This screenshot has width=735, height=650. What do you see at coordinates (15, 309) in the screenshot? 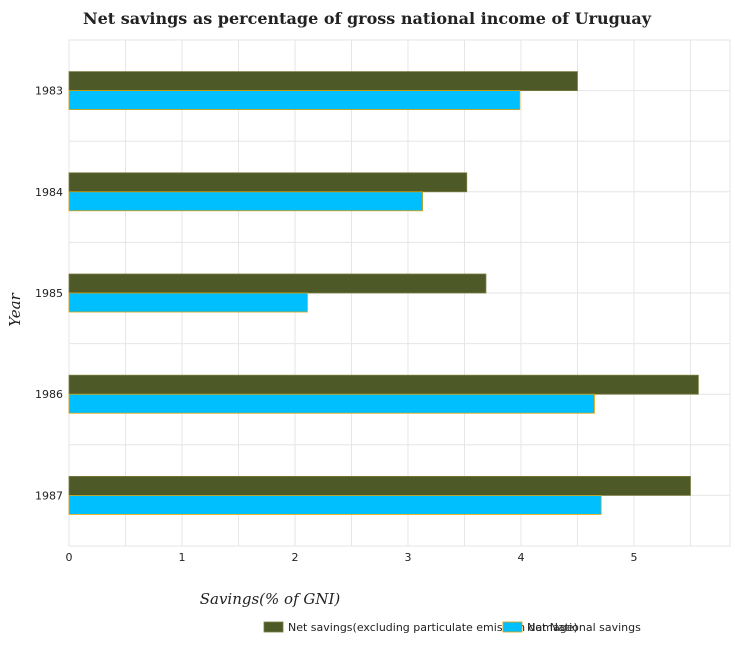
I see `y-axis-label: Year` at bounding box center [15, 309].